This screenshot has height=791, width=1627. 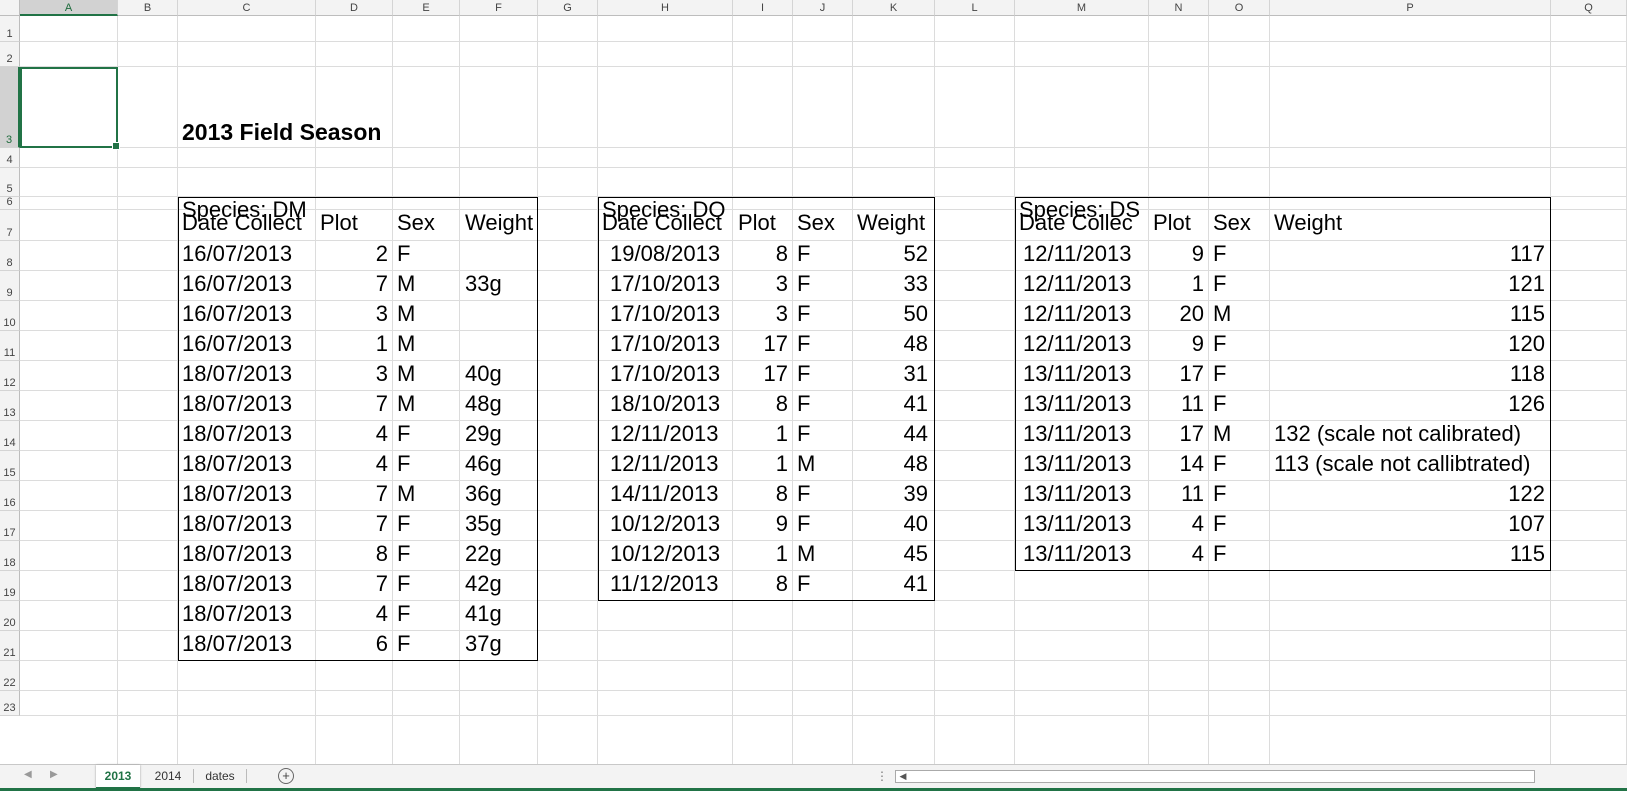 What do you see at coordinates (10, 54) in the screenshot?
I see `row-header-2: 2` at bounding box center [10, 54].